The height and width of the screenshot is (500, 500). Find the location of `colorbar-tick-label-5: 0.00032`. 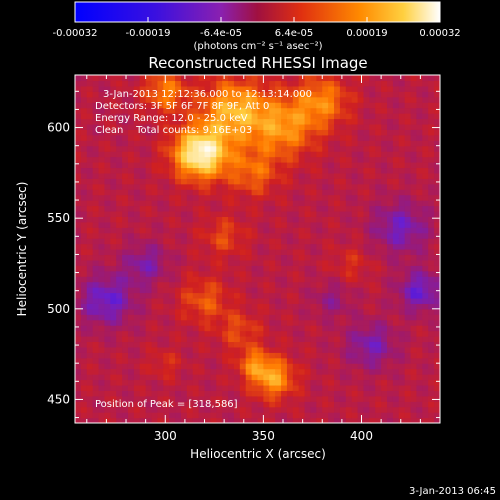

colorbar-tick-label-5: 0.00032 is located at coordinates (439, 33).